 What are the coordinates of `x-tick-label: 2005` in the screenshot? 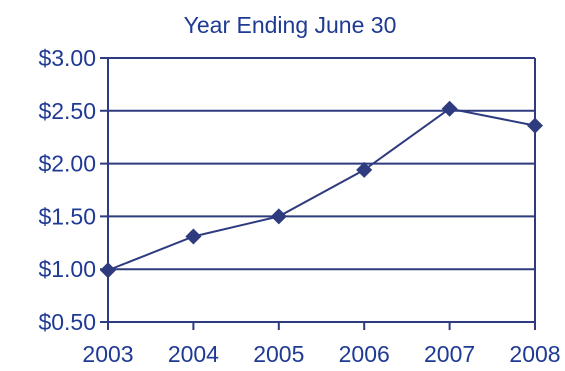 It's located at (278, 354).